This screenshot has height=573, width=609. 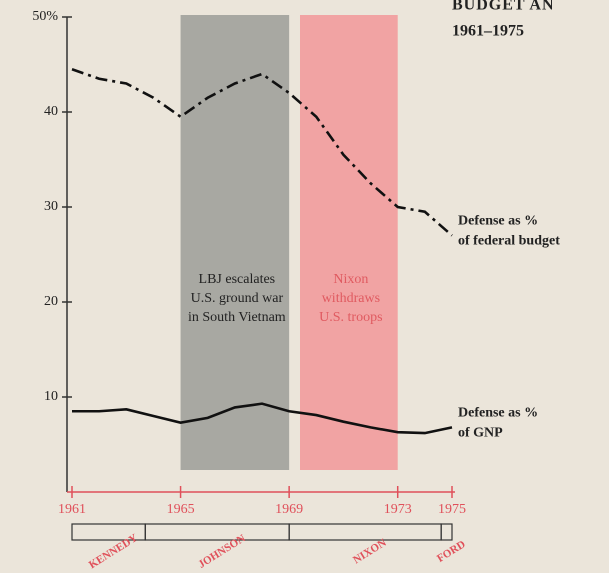 I want to click on y-tick-label: 10, so click(x=51, y=396).